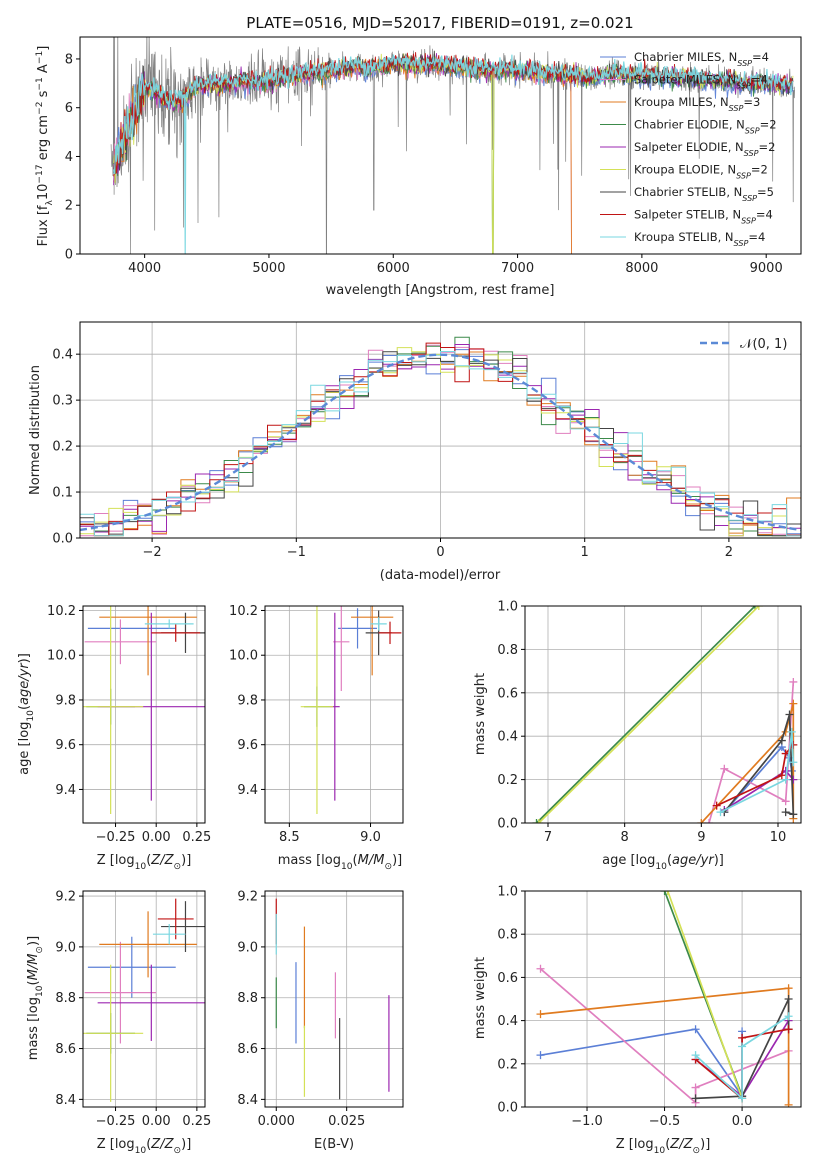 The height and width of the screenshot is (1170, 819). What do you see at coordinates (268, 268) in the screenshot?
I see `x-tick-label: 5000` at bounding box center [268, 268].